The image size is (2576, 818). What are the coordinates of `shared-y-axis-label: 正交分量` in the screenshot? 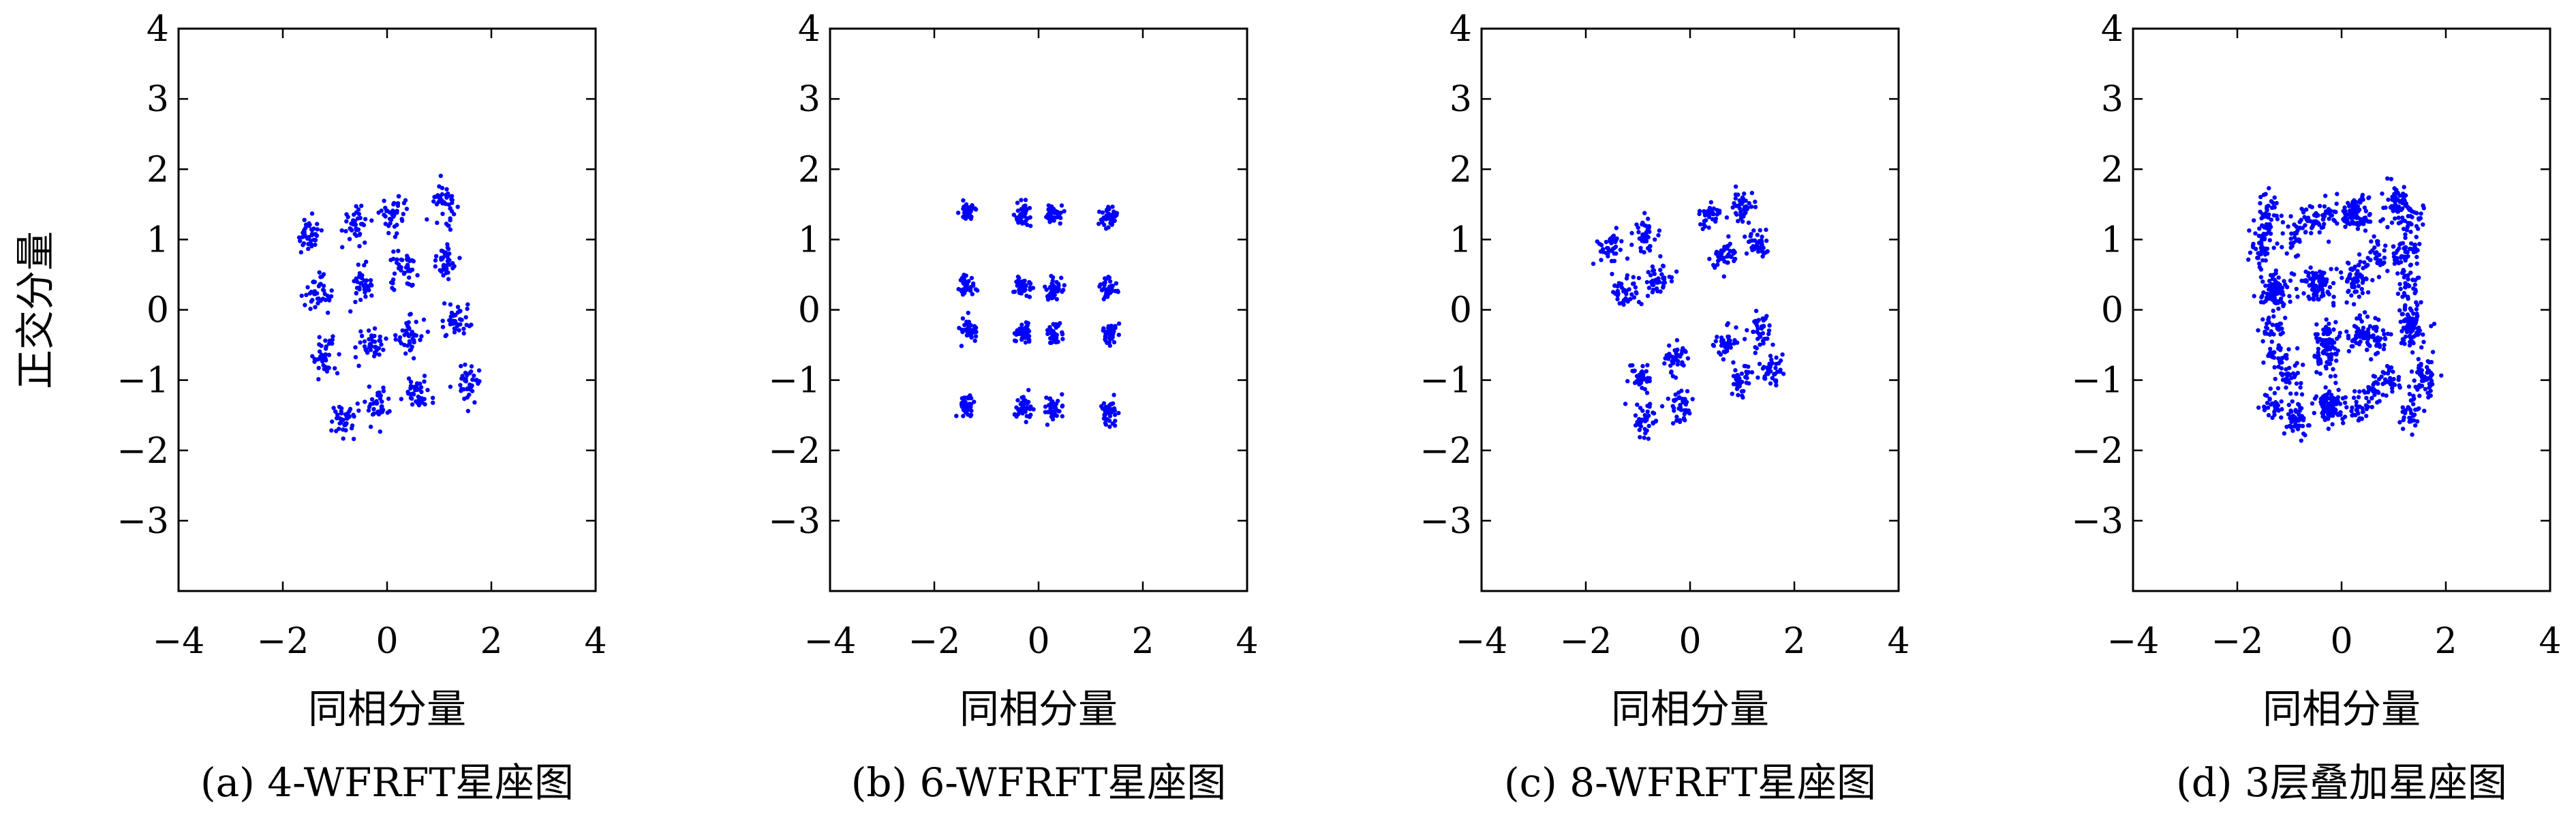 It's located at (35, 310).